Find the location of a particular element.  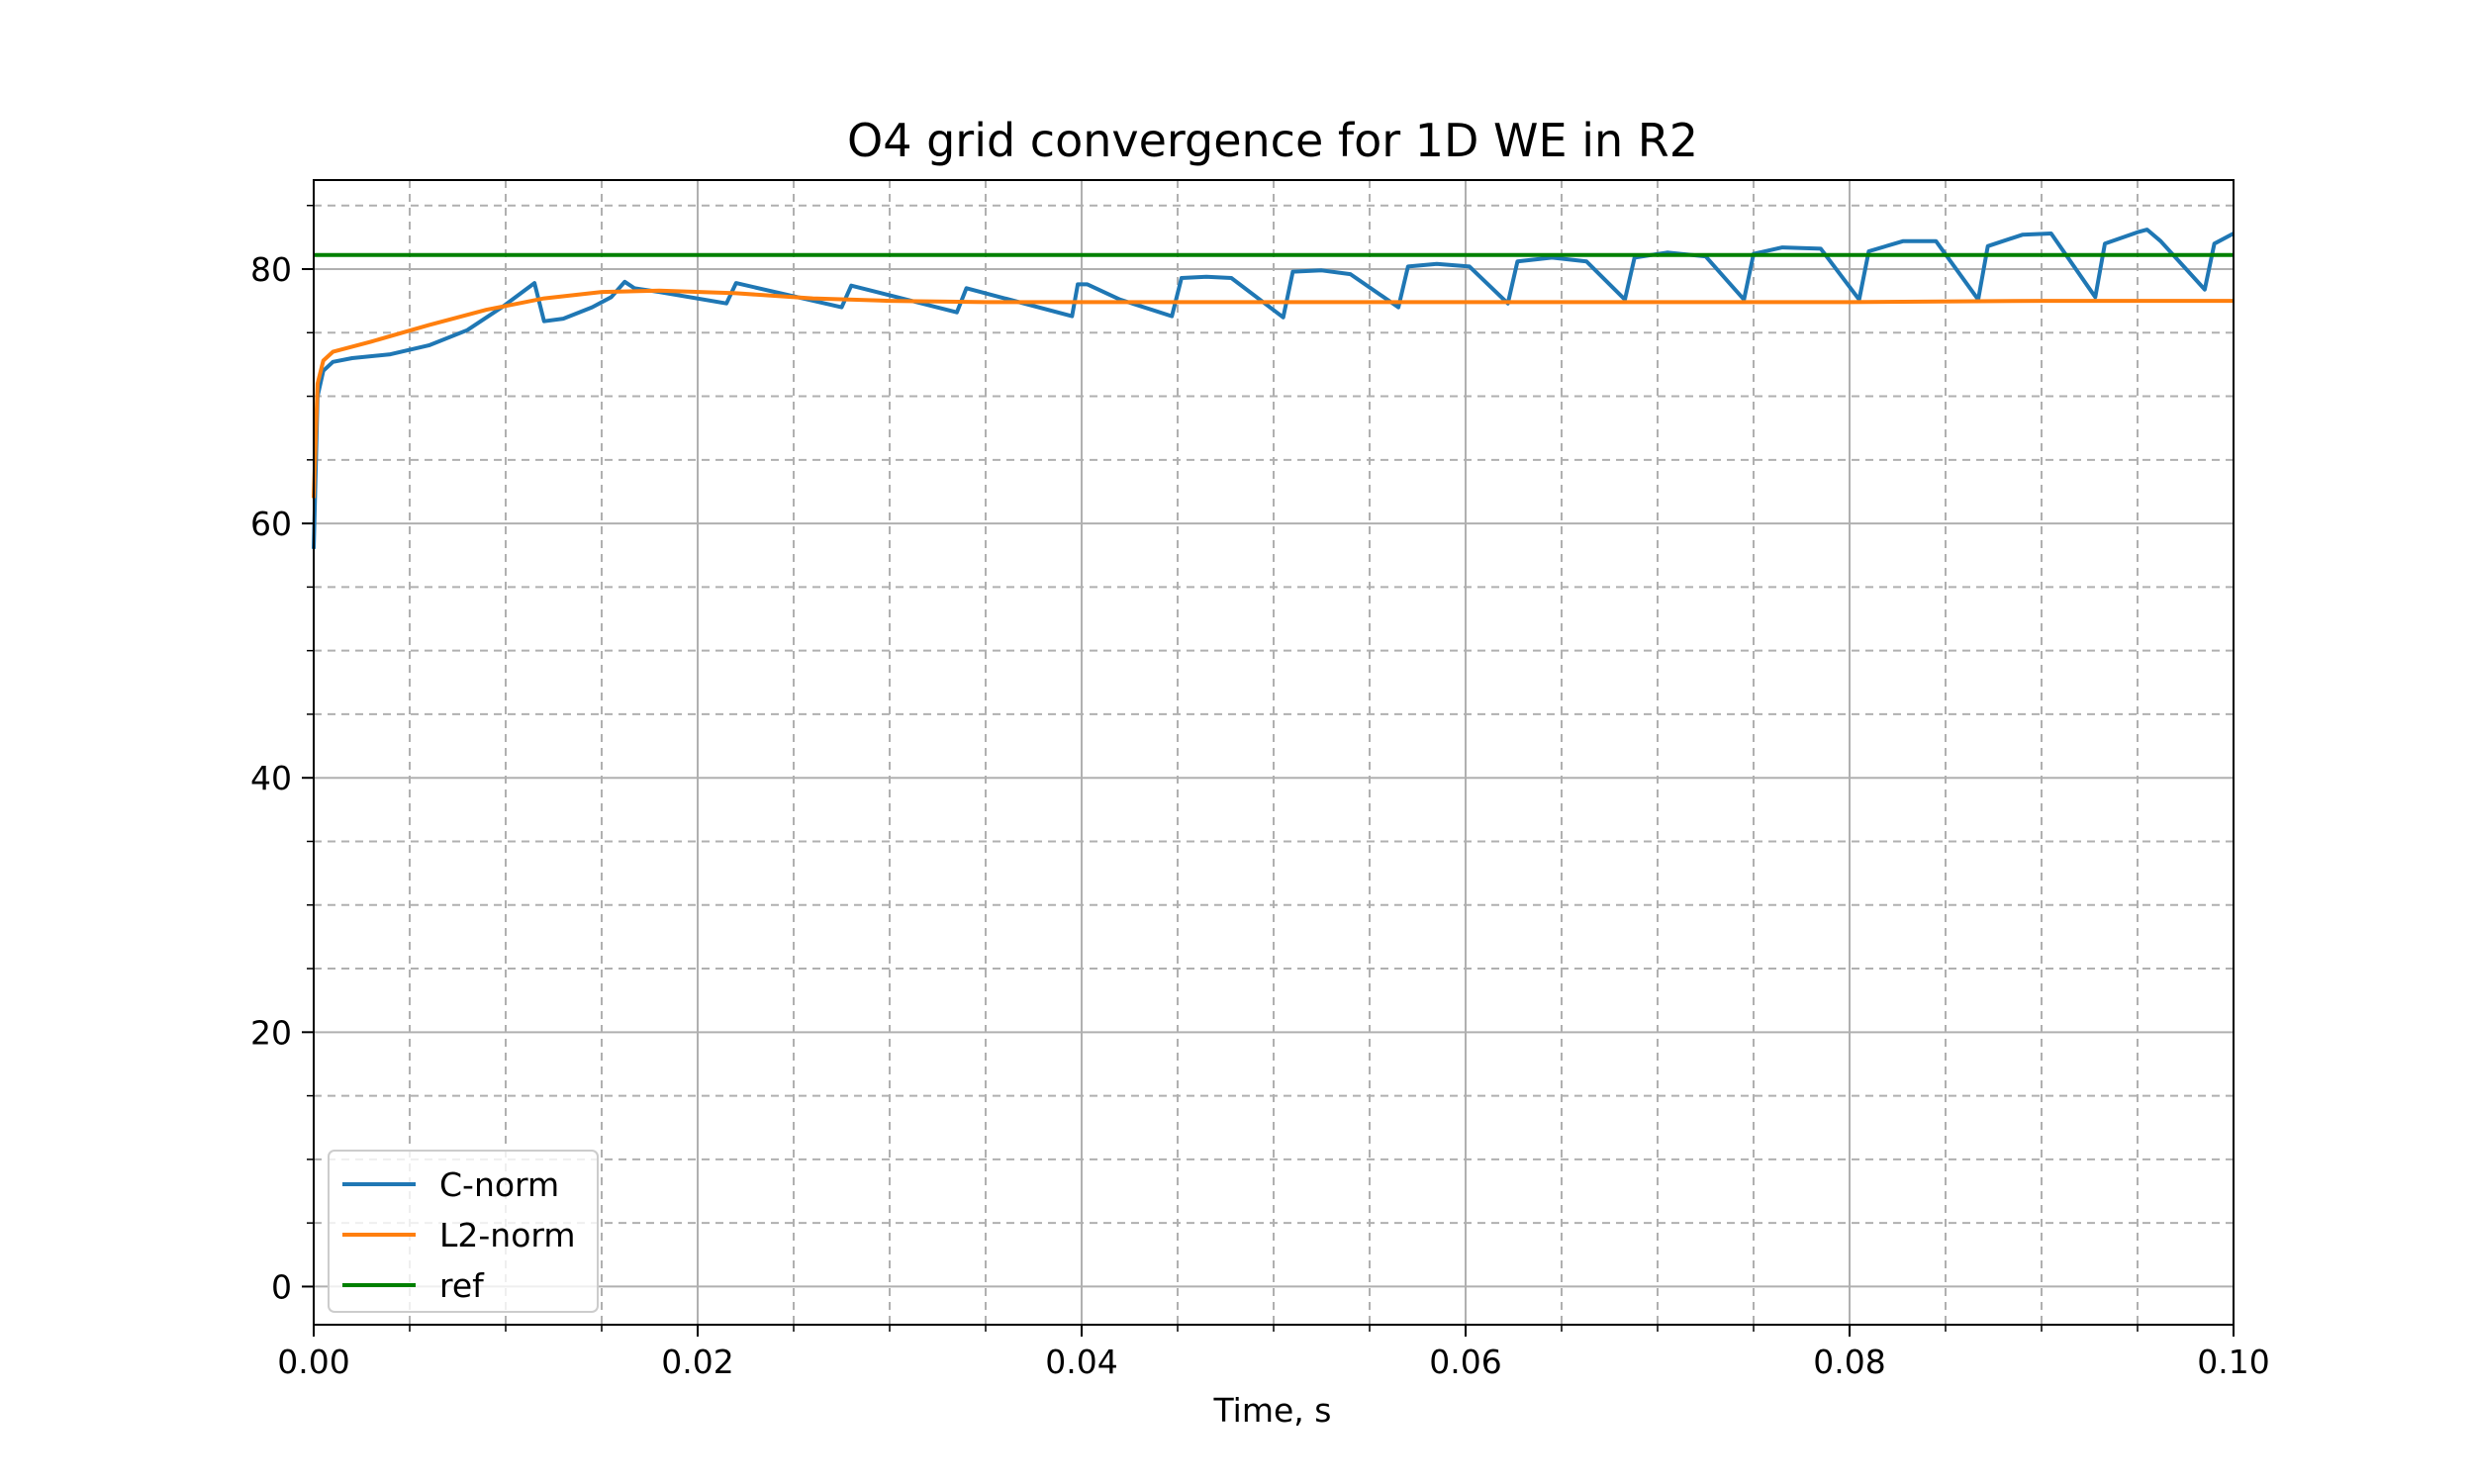

y-tick-label: 20 is located at coordinates (271, 1032).